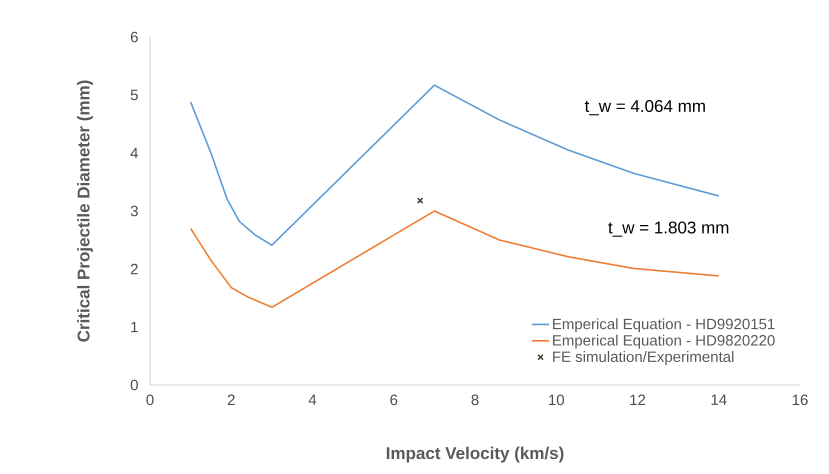 This screenshot has width=829, height=474. I want to click on y-tick-label: 2, so click(134, 269).